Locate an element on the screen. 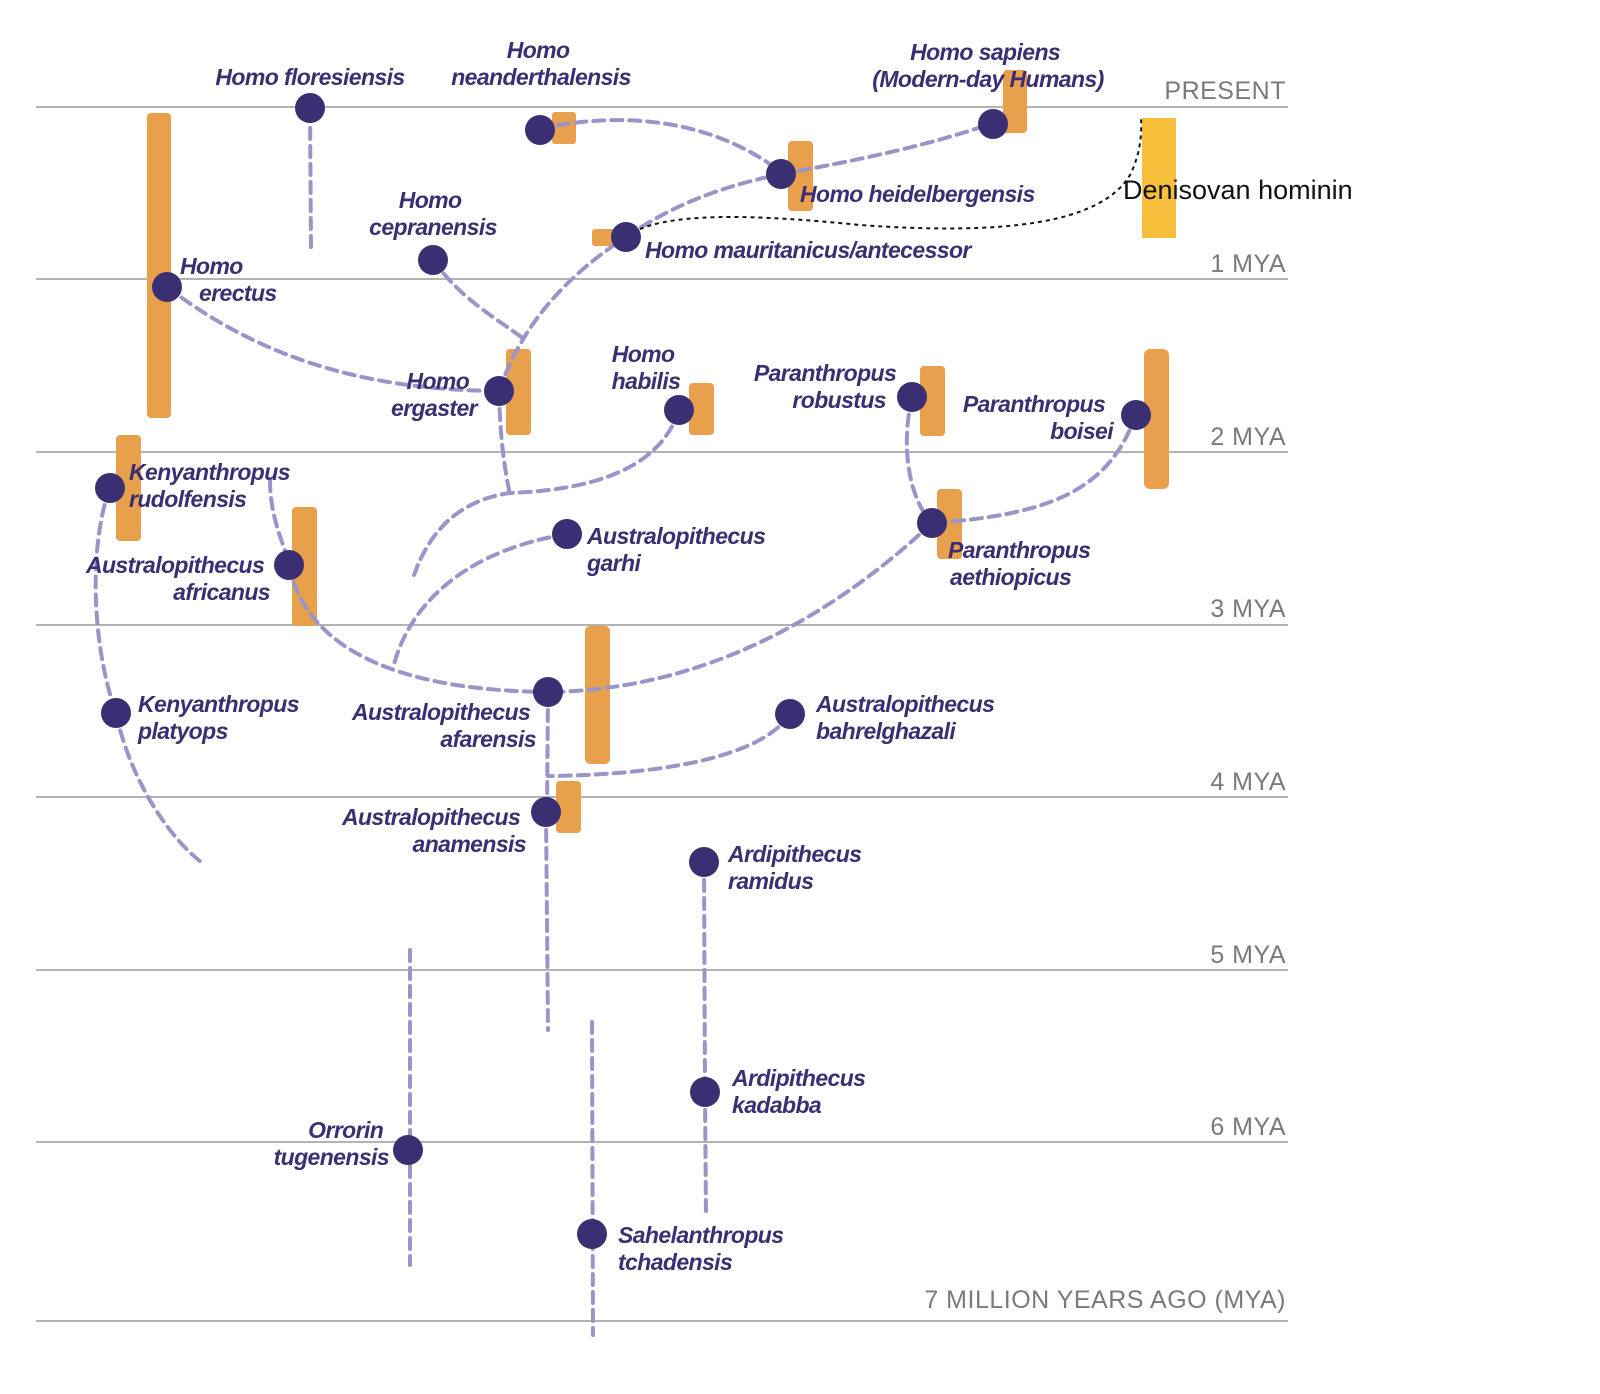 Image resolution: width=1600 pixels, height=1394 pixels. label-aethiopicus-line-2: aethiopicus is located at coordinates (1010, 577).